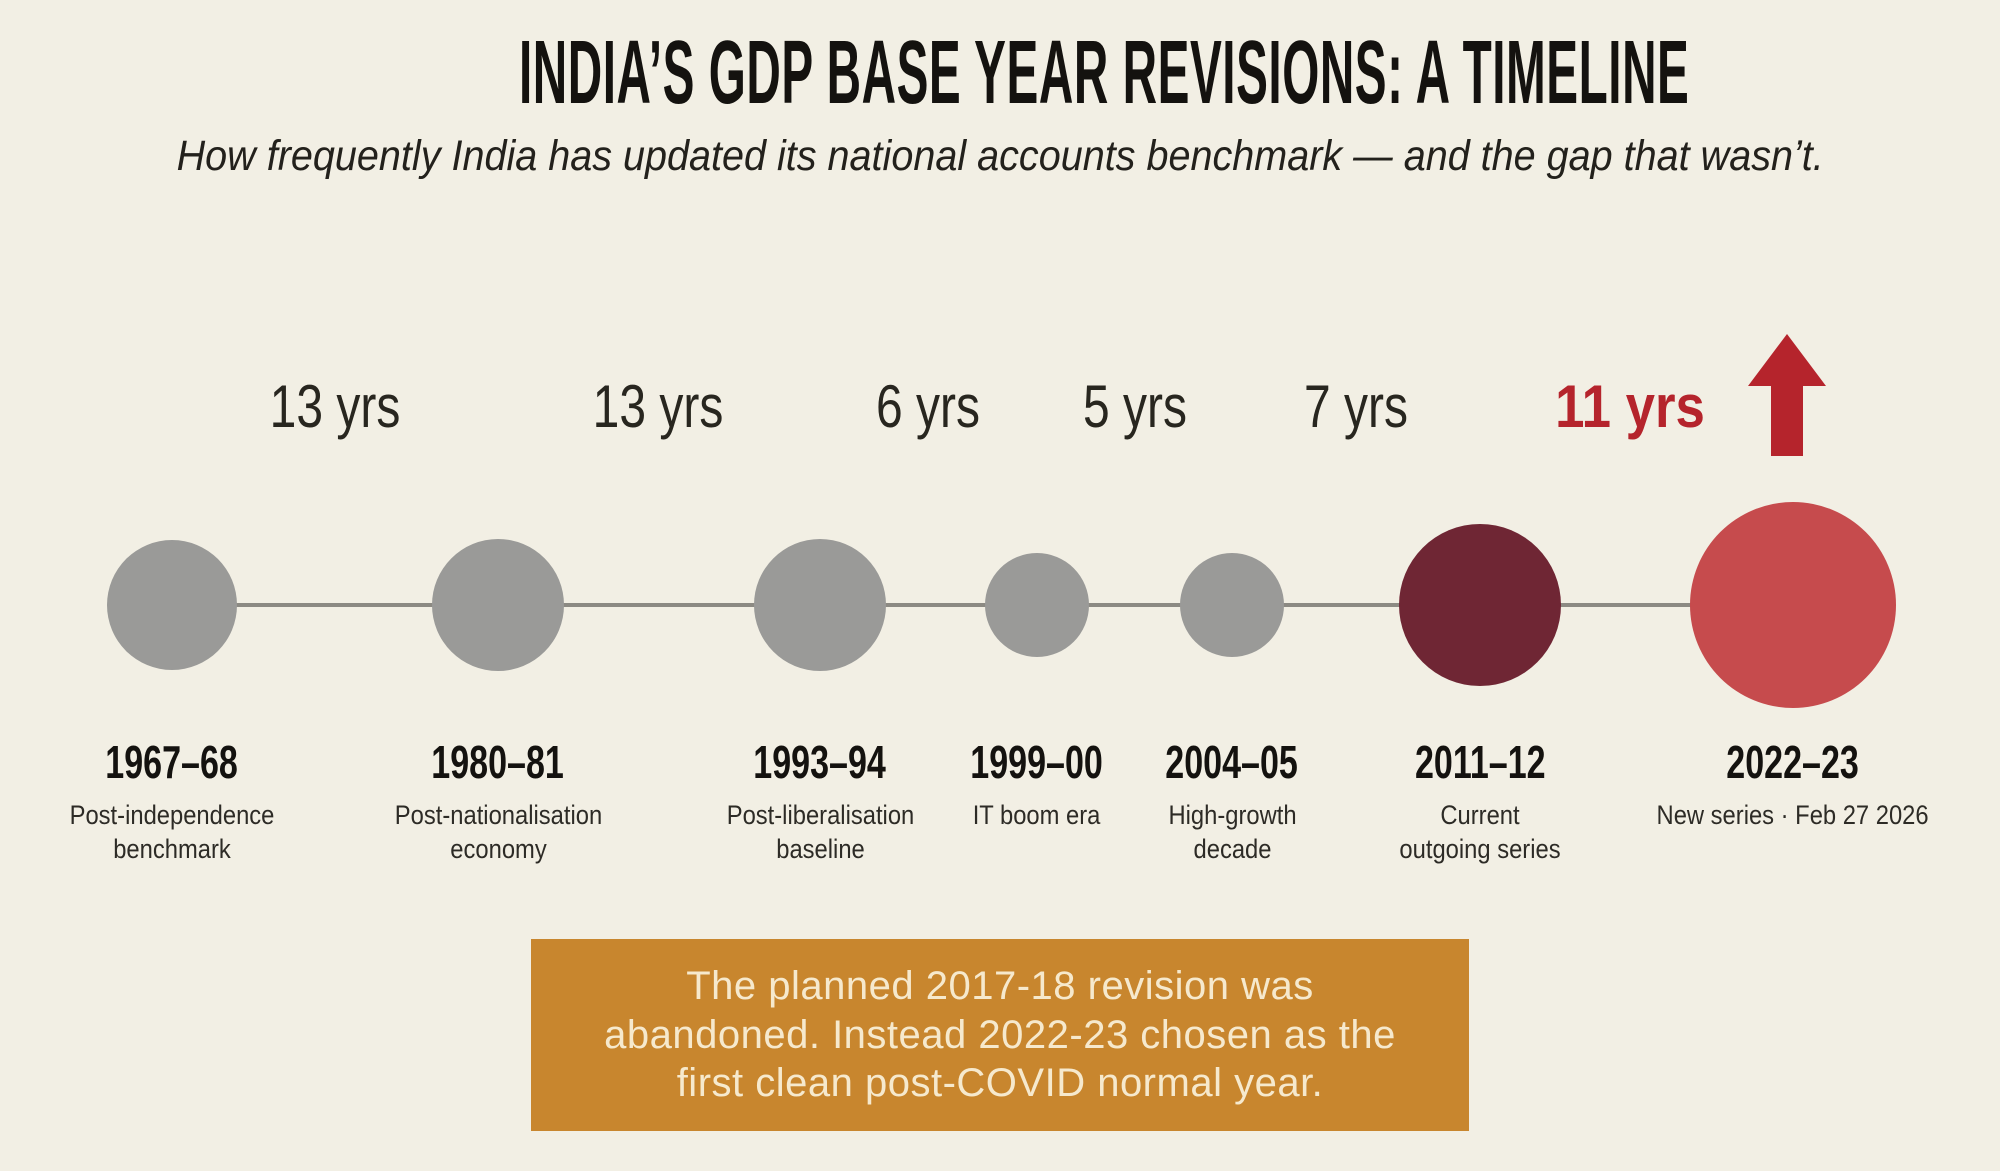 This screenshot has width=2000, height=1171. I want to click on year-label: 1993–94, so click(820, 762).